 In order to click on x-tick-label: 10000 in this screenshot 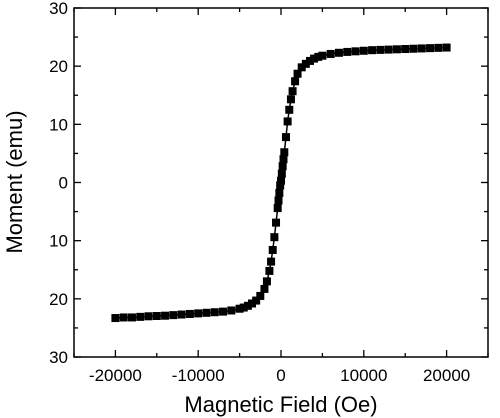, I will do `click(363, 375)`.